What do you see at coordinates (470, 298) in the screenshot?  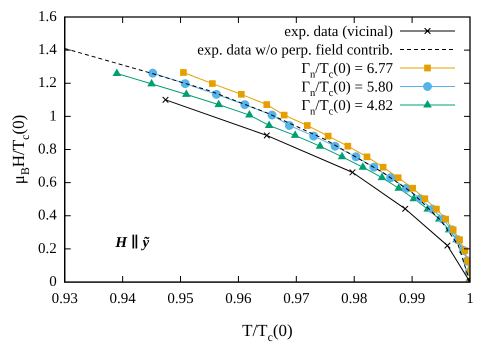 I see `x-tick-label: 1` at bounding box center [470, 298].